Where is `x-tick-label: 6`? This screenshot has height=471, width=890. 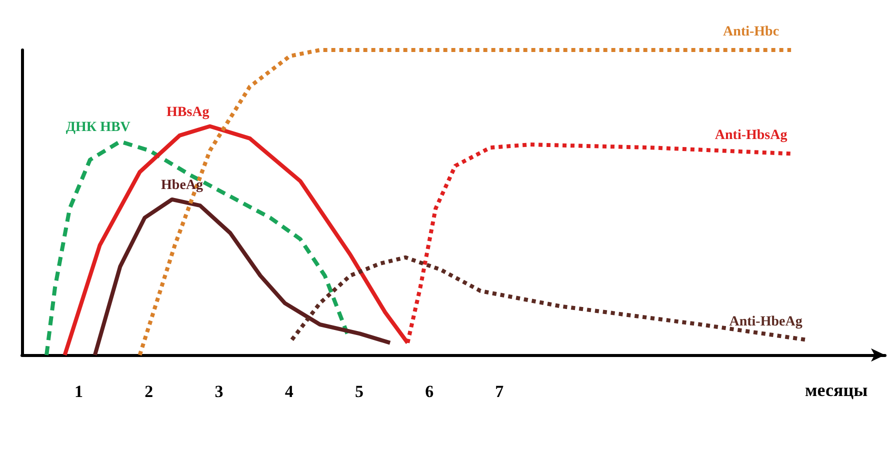
x-tick-label: 6 is located at coordinates (429, 391).